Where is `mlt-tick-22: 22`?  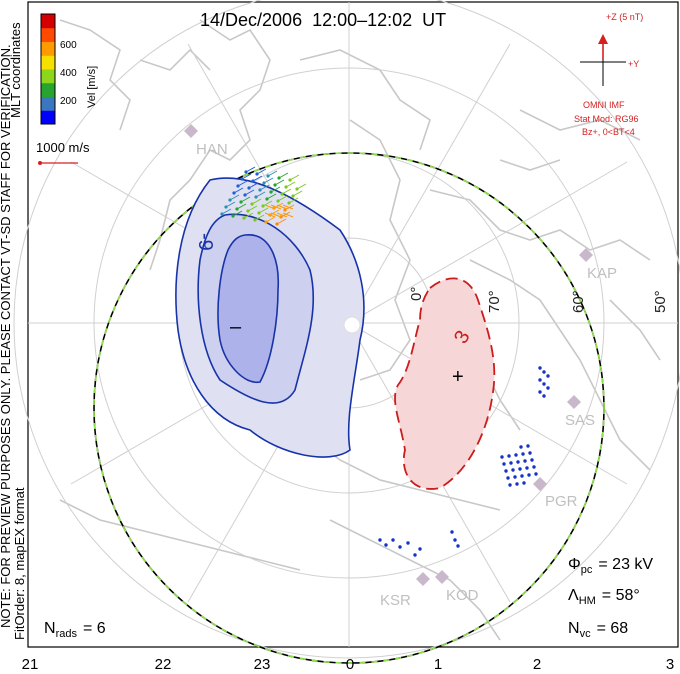
mlt-tick-22: 22 is located at coordinates (163, 664).